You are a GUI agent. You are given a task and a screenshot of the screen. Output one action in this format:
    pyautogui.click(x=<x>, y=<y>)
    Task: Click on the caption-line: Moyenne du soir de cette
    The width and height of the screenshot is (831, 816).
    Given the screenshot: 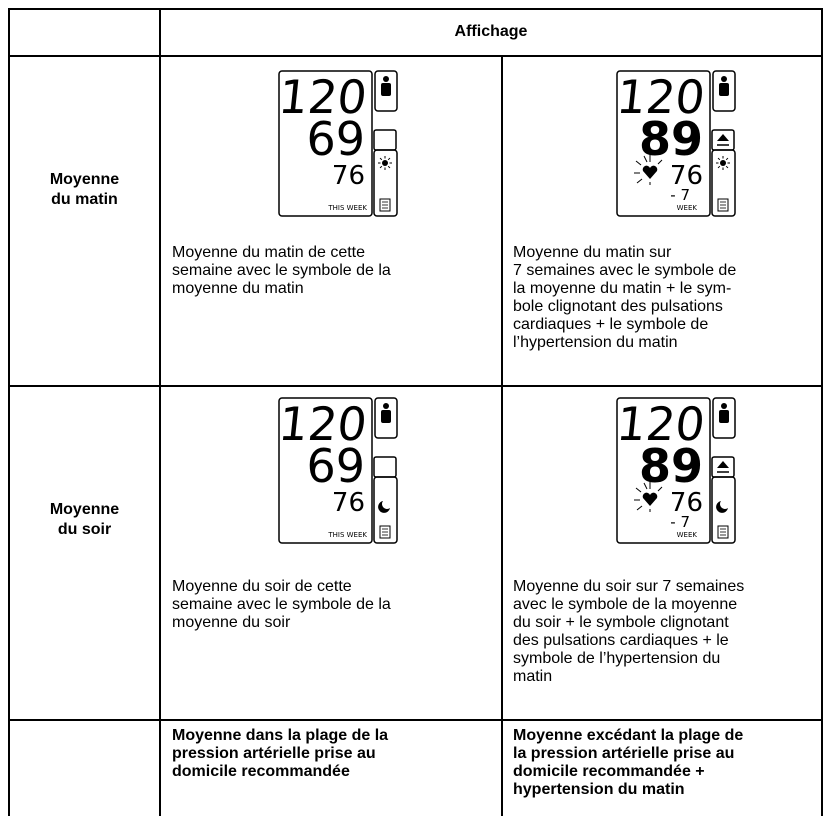 What is the action you would take?
    pyautogui.click(x=262, y=586)
    